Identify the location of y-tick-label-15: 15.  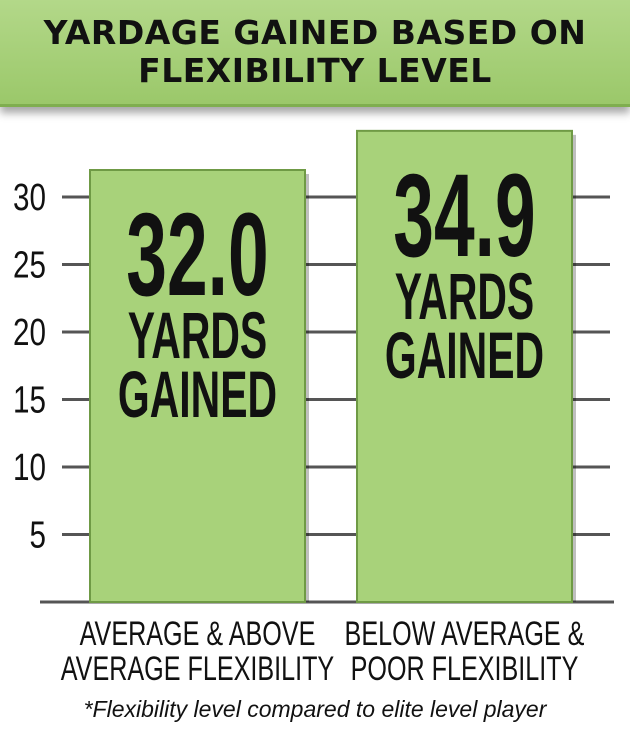
(29, 400).